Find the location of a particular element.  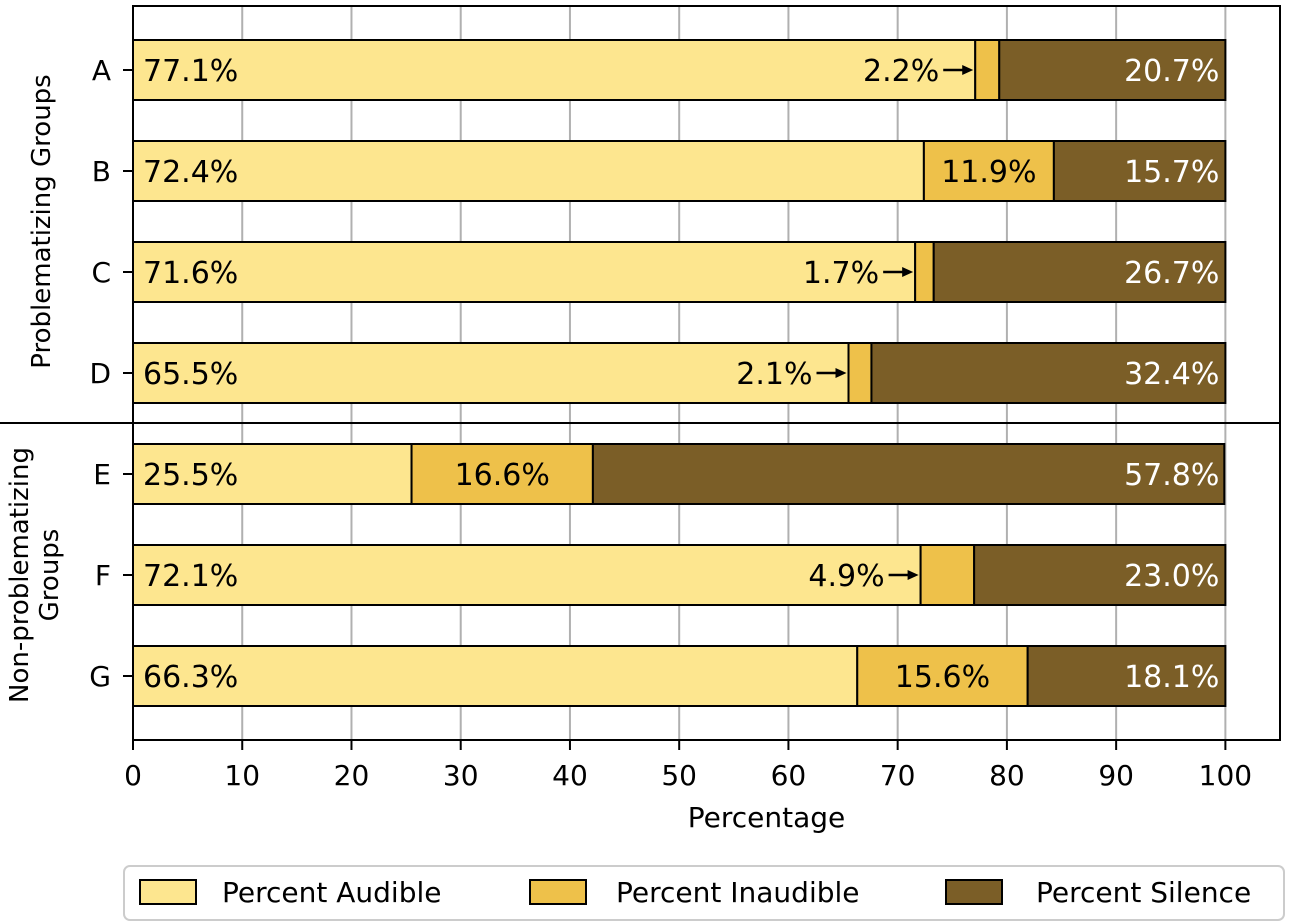

label-inaudible-b: 11.9% is located at coordinates (988, 172).